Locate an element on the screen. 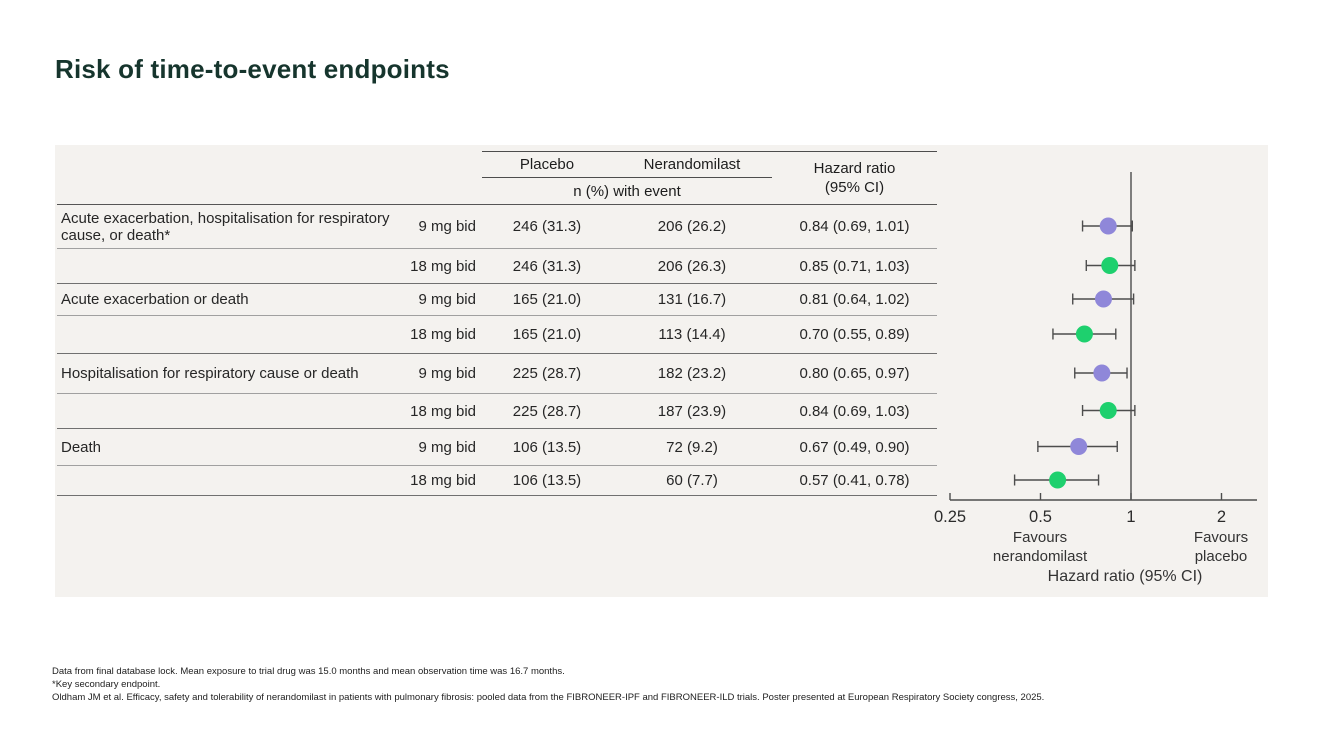 The height and width of the screenshot is (743, 1321). header-dose is located at coordinates (442, 178).